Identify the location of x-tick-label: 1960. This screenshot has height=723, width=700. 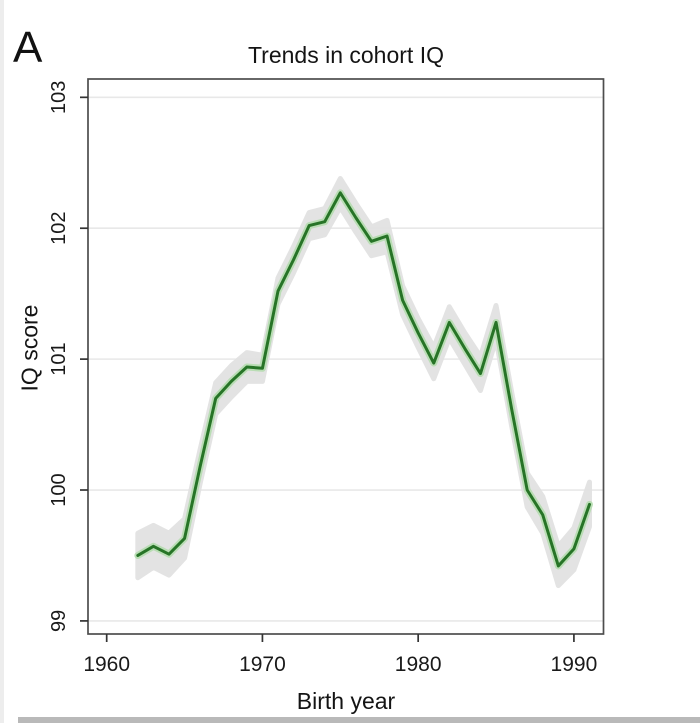
(106, 664).